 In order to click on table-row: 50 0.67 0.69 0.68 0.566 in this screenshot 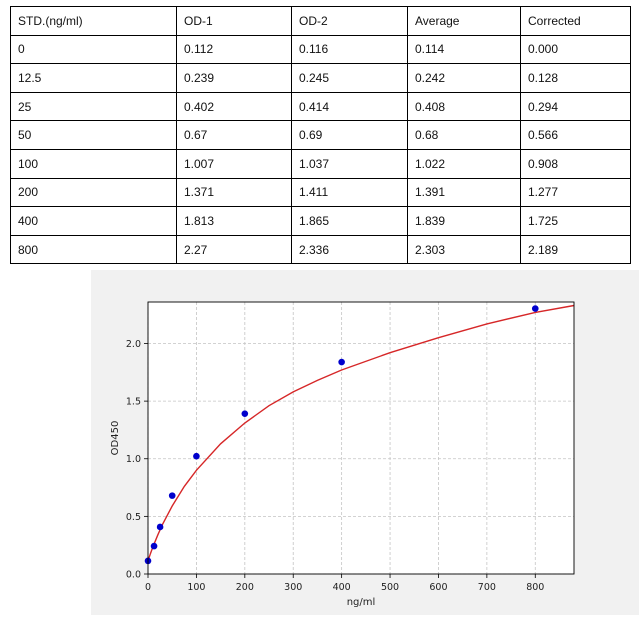, I will do `click(320, 135)`.